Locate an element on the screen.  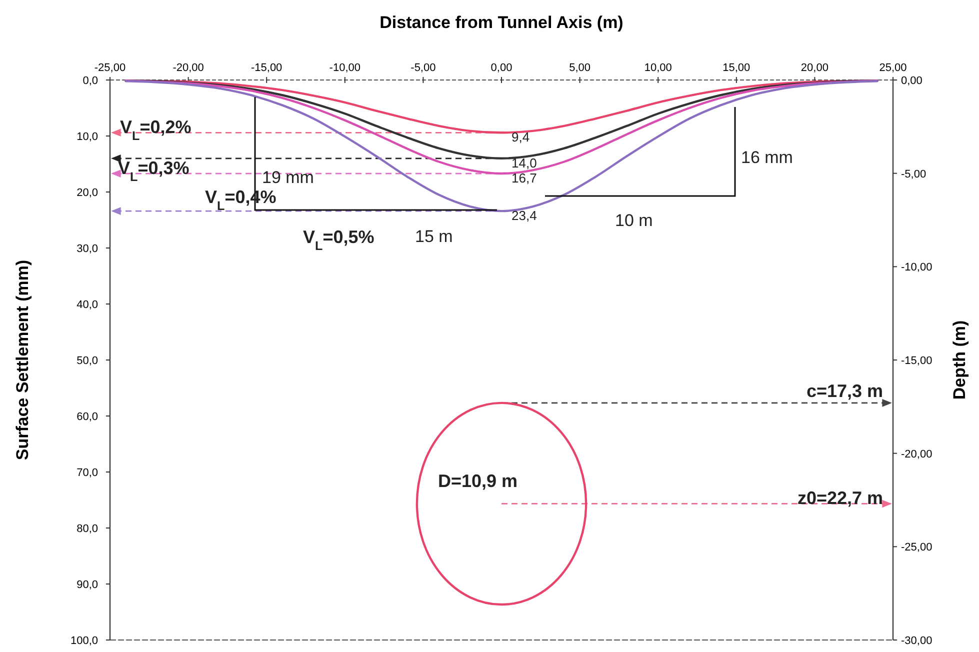
x-tick-label: 20,00 is located at coordinates (814, 68).